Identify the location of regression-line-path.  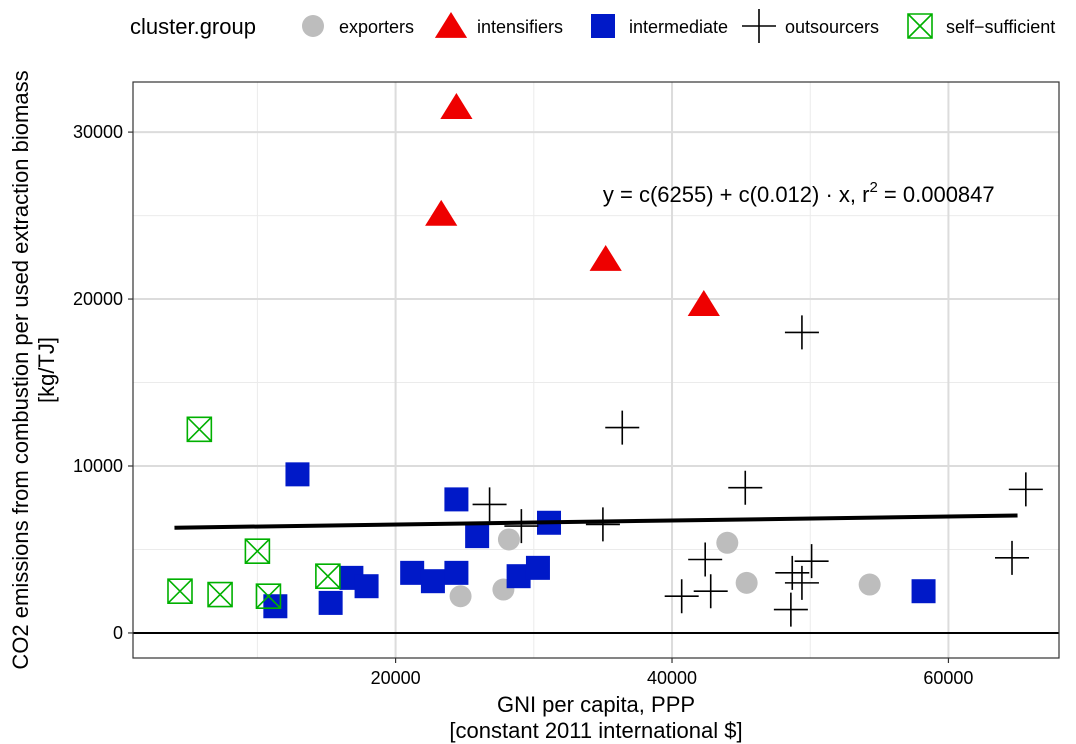
(596, 521).